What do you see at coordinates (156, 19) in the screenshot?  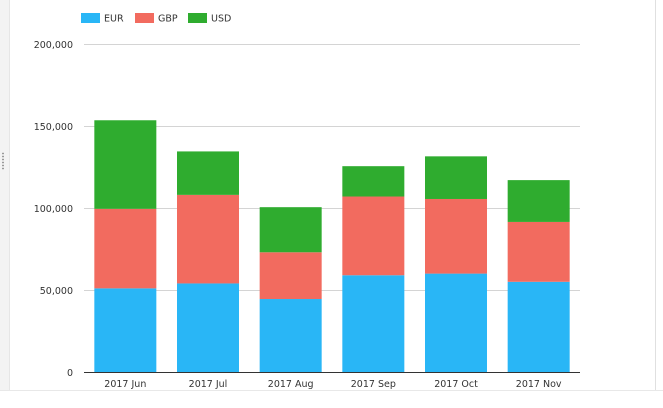 I see `chart-legend: EUR GBP USD` at bounding box center [156, 19].